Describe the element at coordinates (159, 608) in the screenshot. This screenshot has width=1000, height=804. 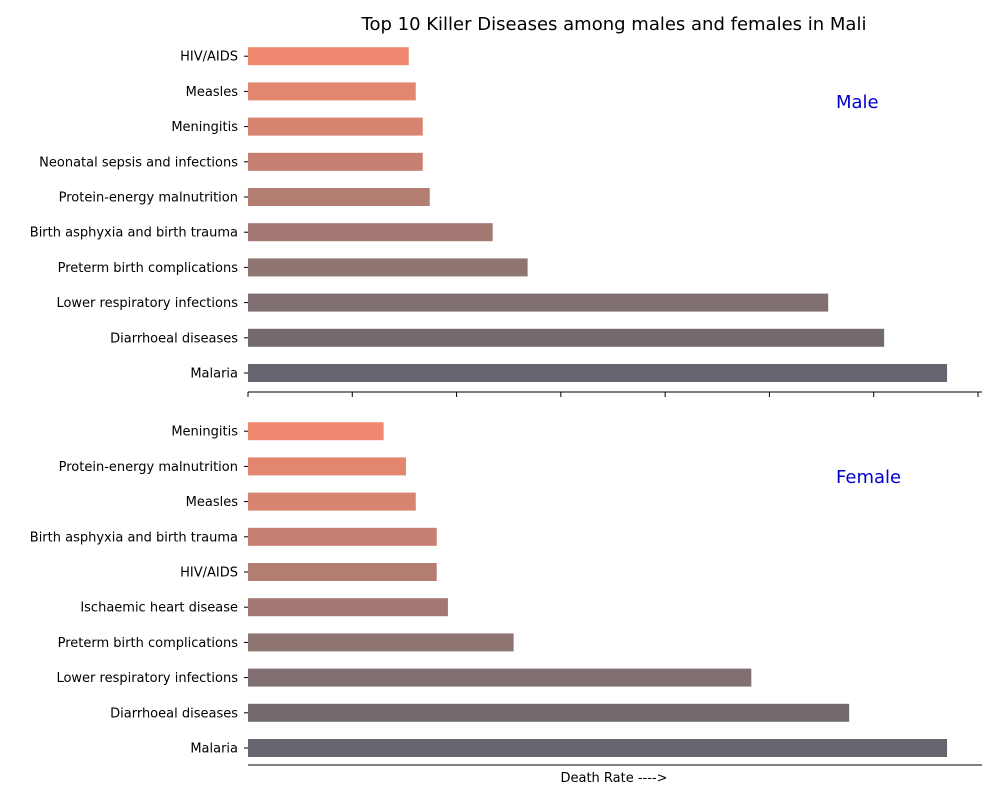
I see `y-tick-label: Ischaemic heart disease` at that location.